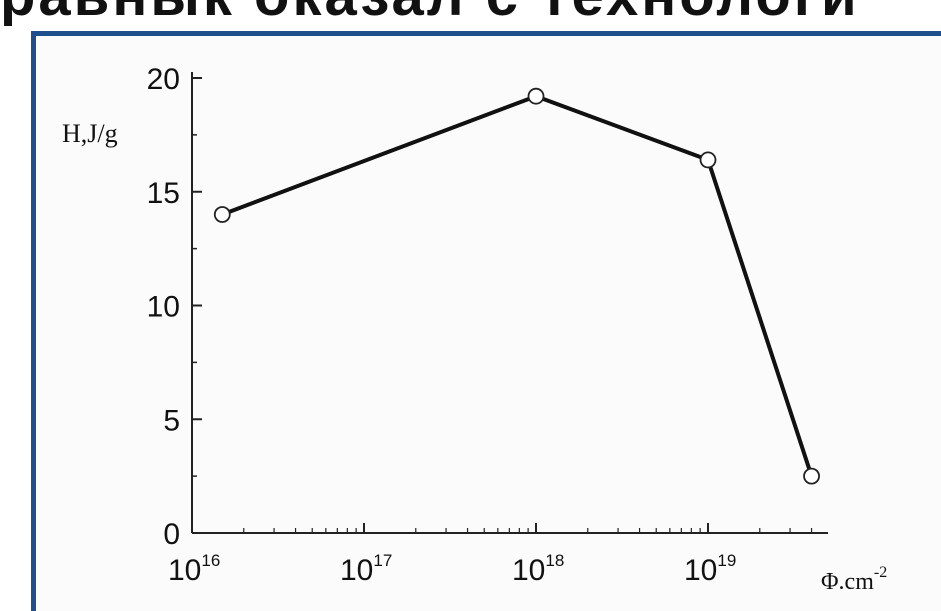 The image size is (941, 611). Describe the element at coordinates (90, 133) in the screenshot. I see `y-axis-label: H,J/g` at that location.